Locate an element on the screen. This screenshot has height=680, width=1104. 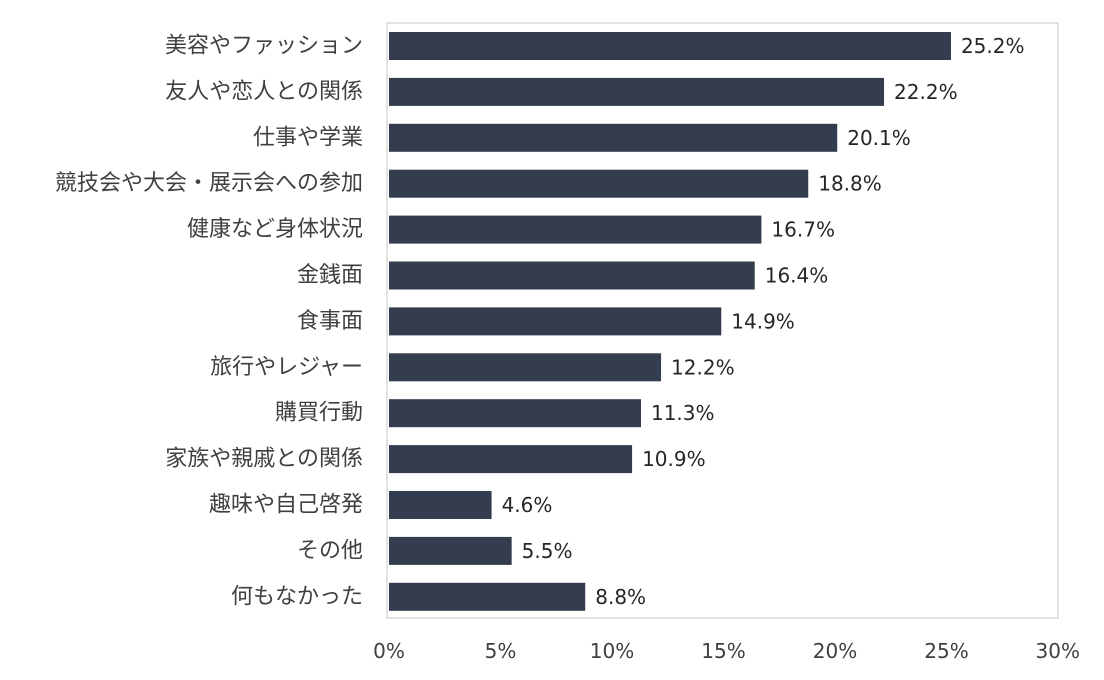
x-tick-label: 15% is located at coordinates (723, 651).